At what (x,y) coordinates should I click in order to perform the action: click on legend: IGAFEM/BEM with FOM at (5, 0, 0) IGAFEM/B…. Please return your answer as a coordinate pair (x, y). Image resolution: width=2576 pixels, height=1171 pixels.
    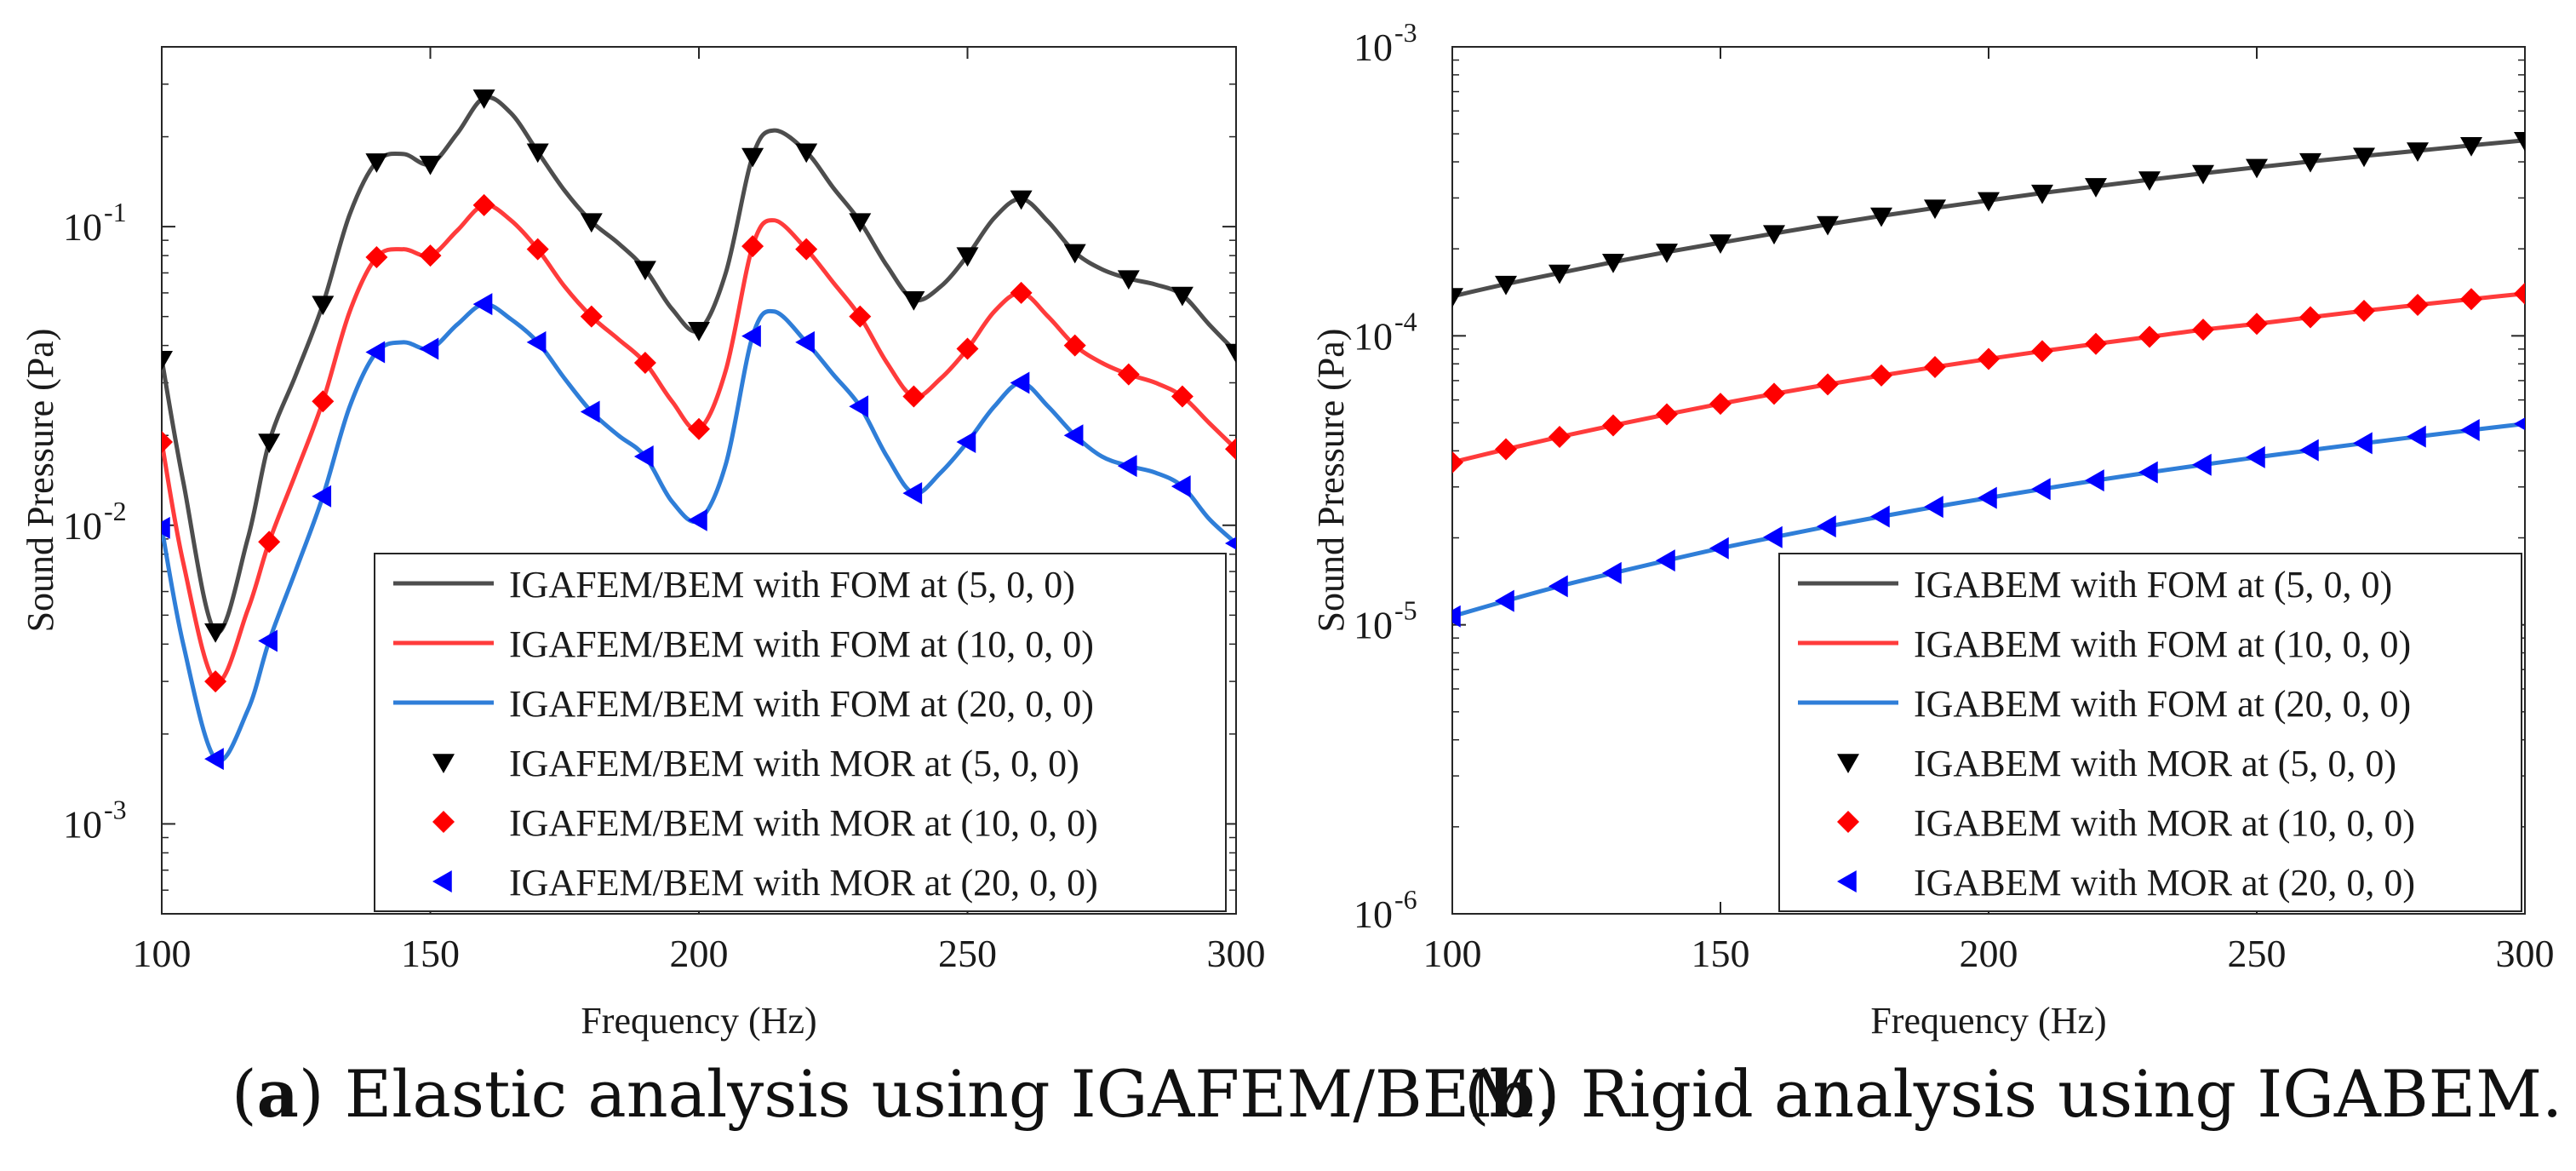
    Looking at the image, I should click on (801, 732).